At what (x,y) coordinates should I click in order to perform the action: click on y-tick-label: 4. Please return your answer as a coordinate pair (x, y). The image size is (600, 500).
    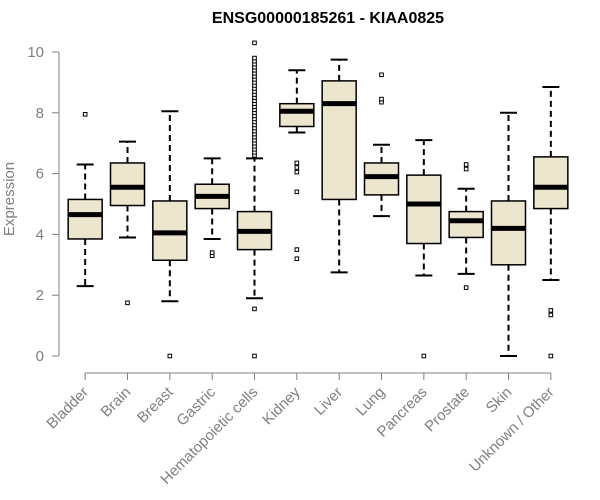
    Looking at the image, I should click on (40, 234).